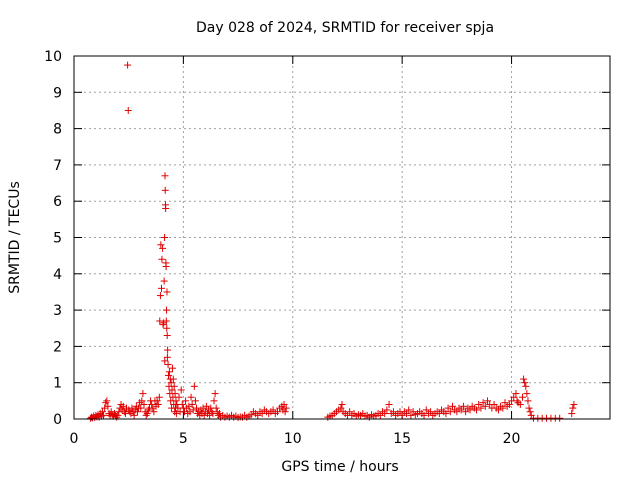 The width and height of the screenshot is (640, 480). What do you see at coordinates (15, 237) in the screenshot?
I see `y-axis-label: SRMTID / TECUs` at bounding box center [15, 237].